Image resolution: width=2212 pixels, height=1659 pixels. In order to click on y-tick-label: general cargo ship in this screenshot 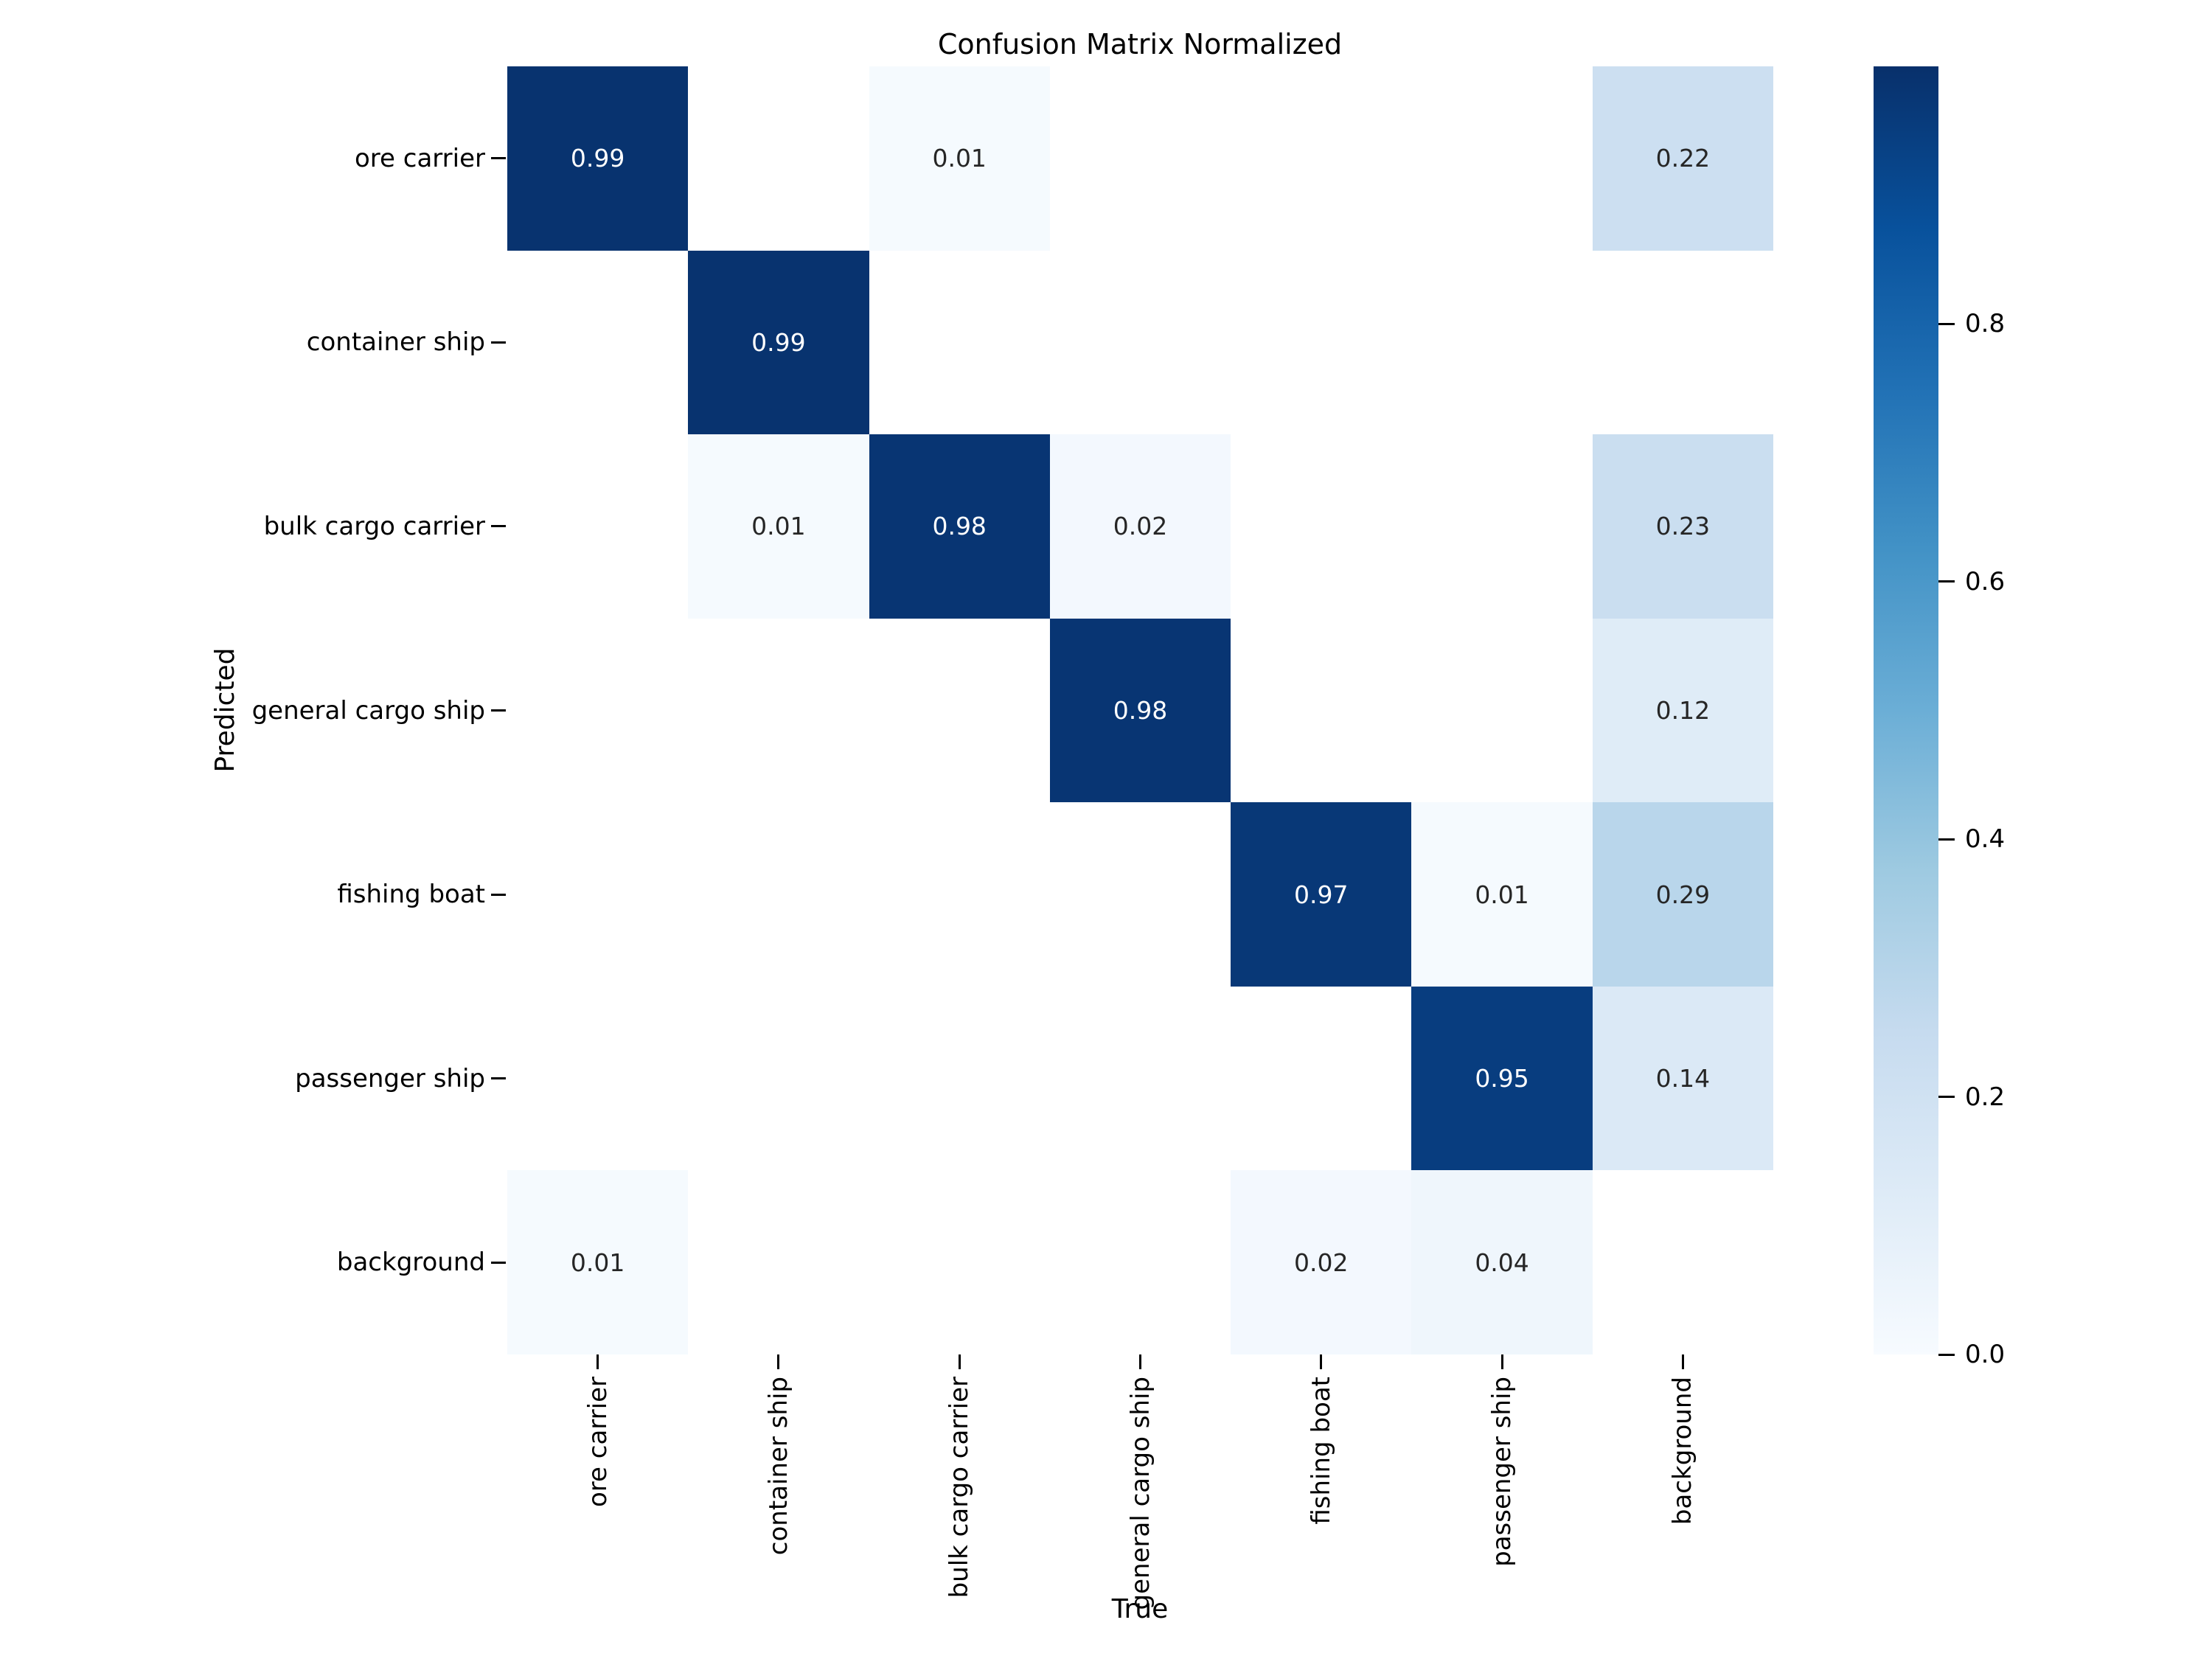, I will do `click(368, 710)`.